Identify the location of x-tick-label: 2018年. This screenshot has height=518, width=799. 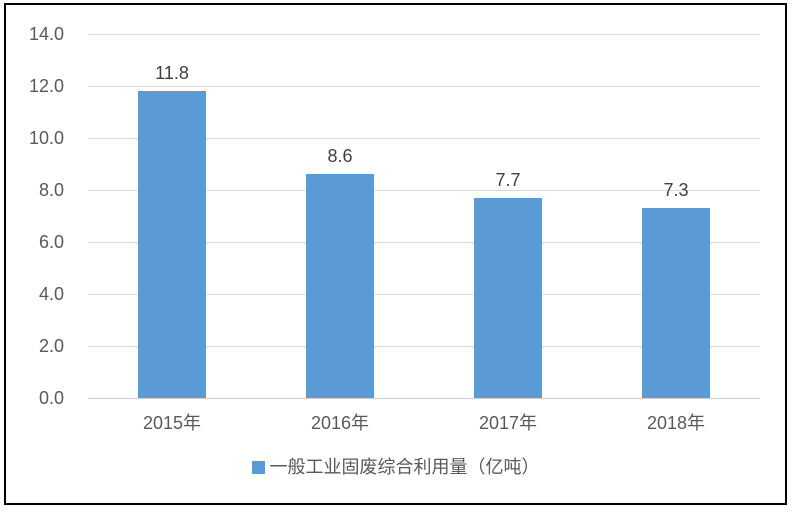
(676, 423).